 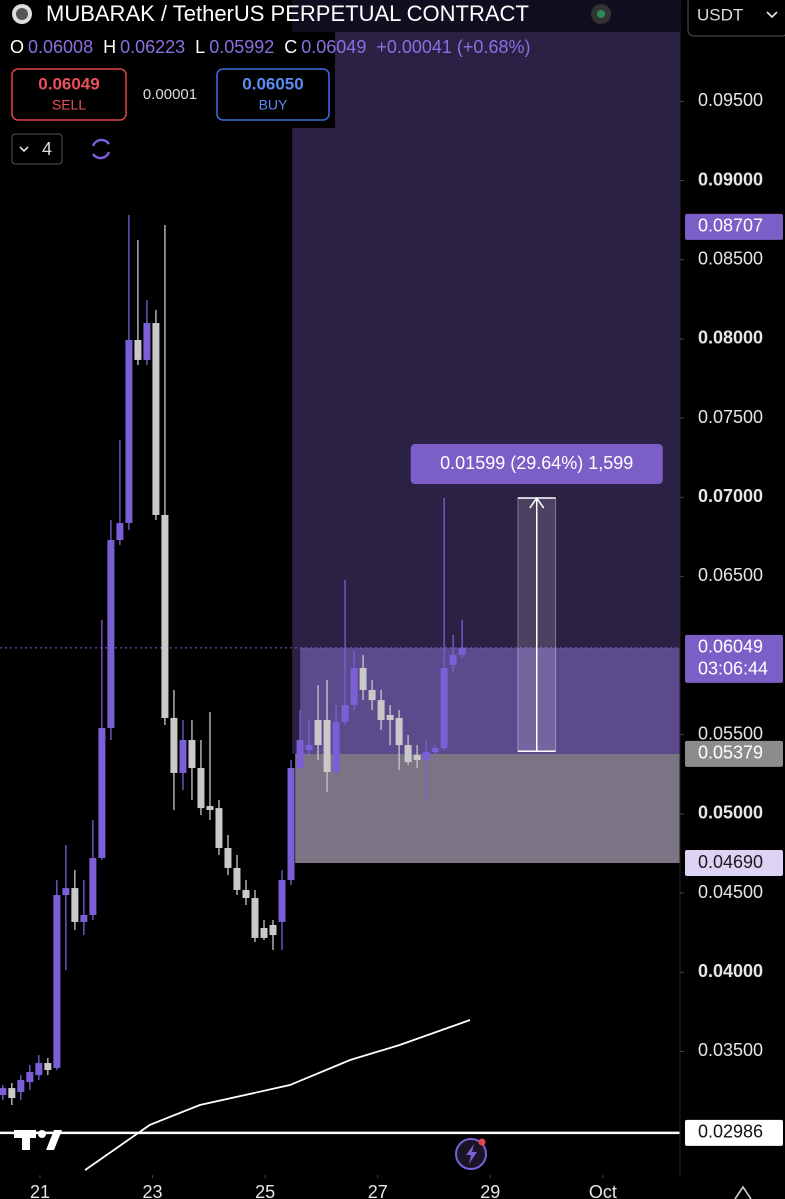 I want to click on ohlc-value: 0.06223, so click(x=152, y=47).